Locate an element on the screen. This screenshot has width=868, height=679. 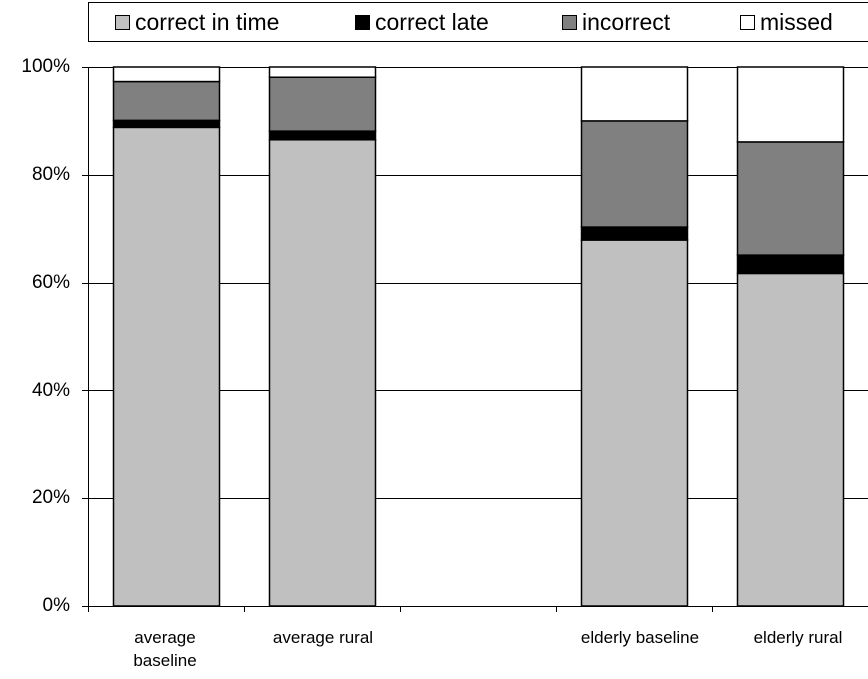
legend-item-missed: missed is located at coordinates (786, 22).